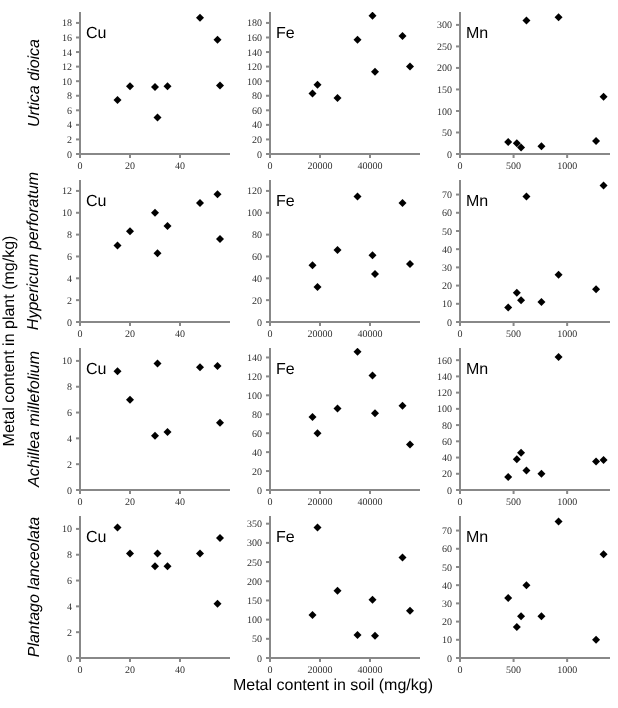  I want to click on x-axis-title: Metal content in soil (mg/kg), so click(333, 685).